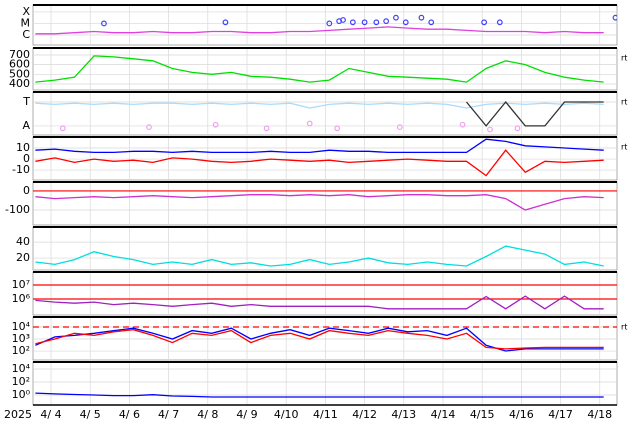  I want to click on y-tick-label: 400, so click(19, 83).